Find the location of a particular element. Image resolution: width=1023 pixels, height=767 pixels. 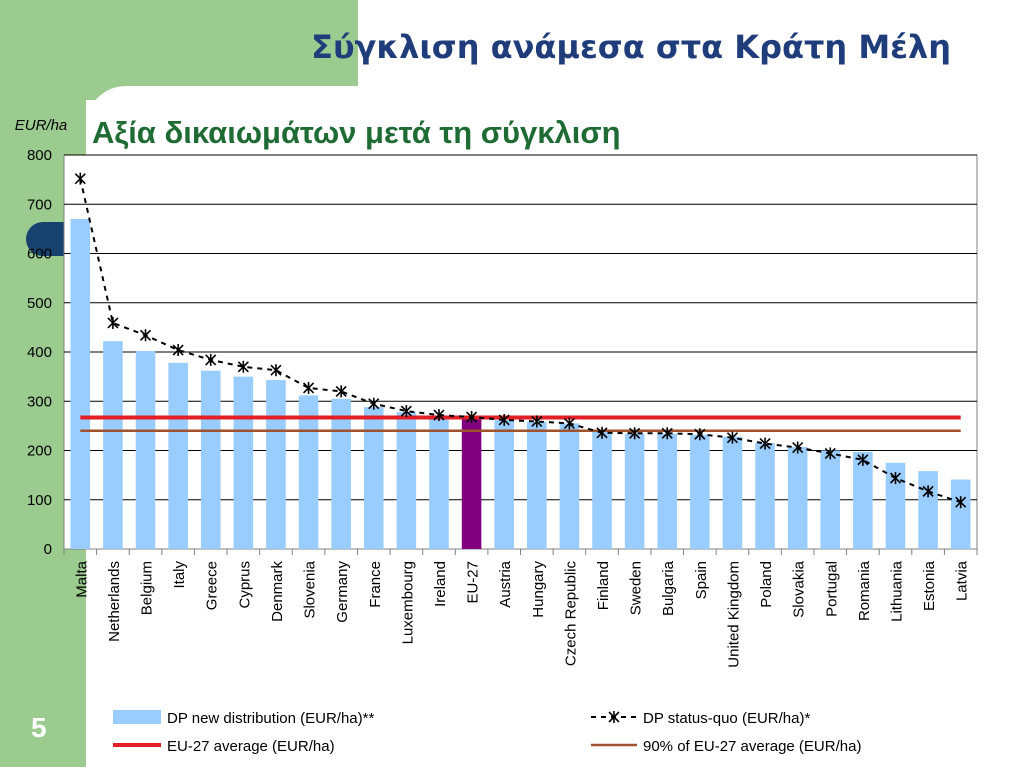

y-tick-label: 200 is located at coordinates (39, 451).